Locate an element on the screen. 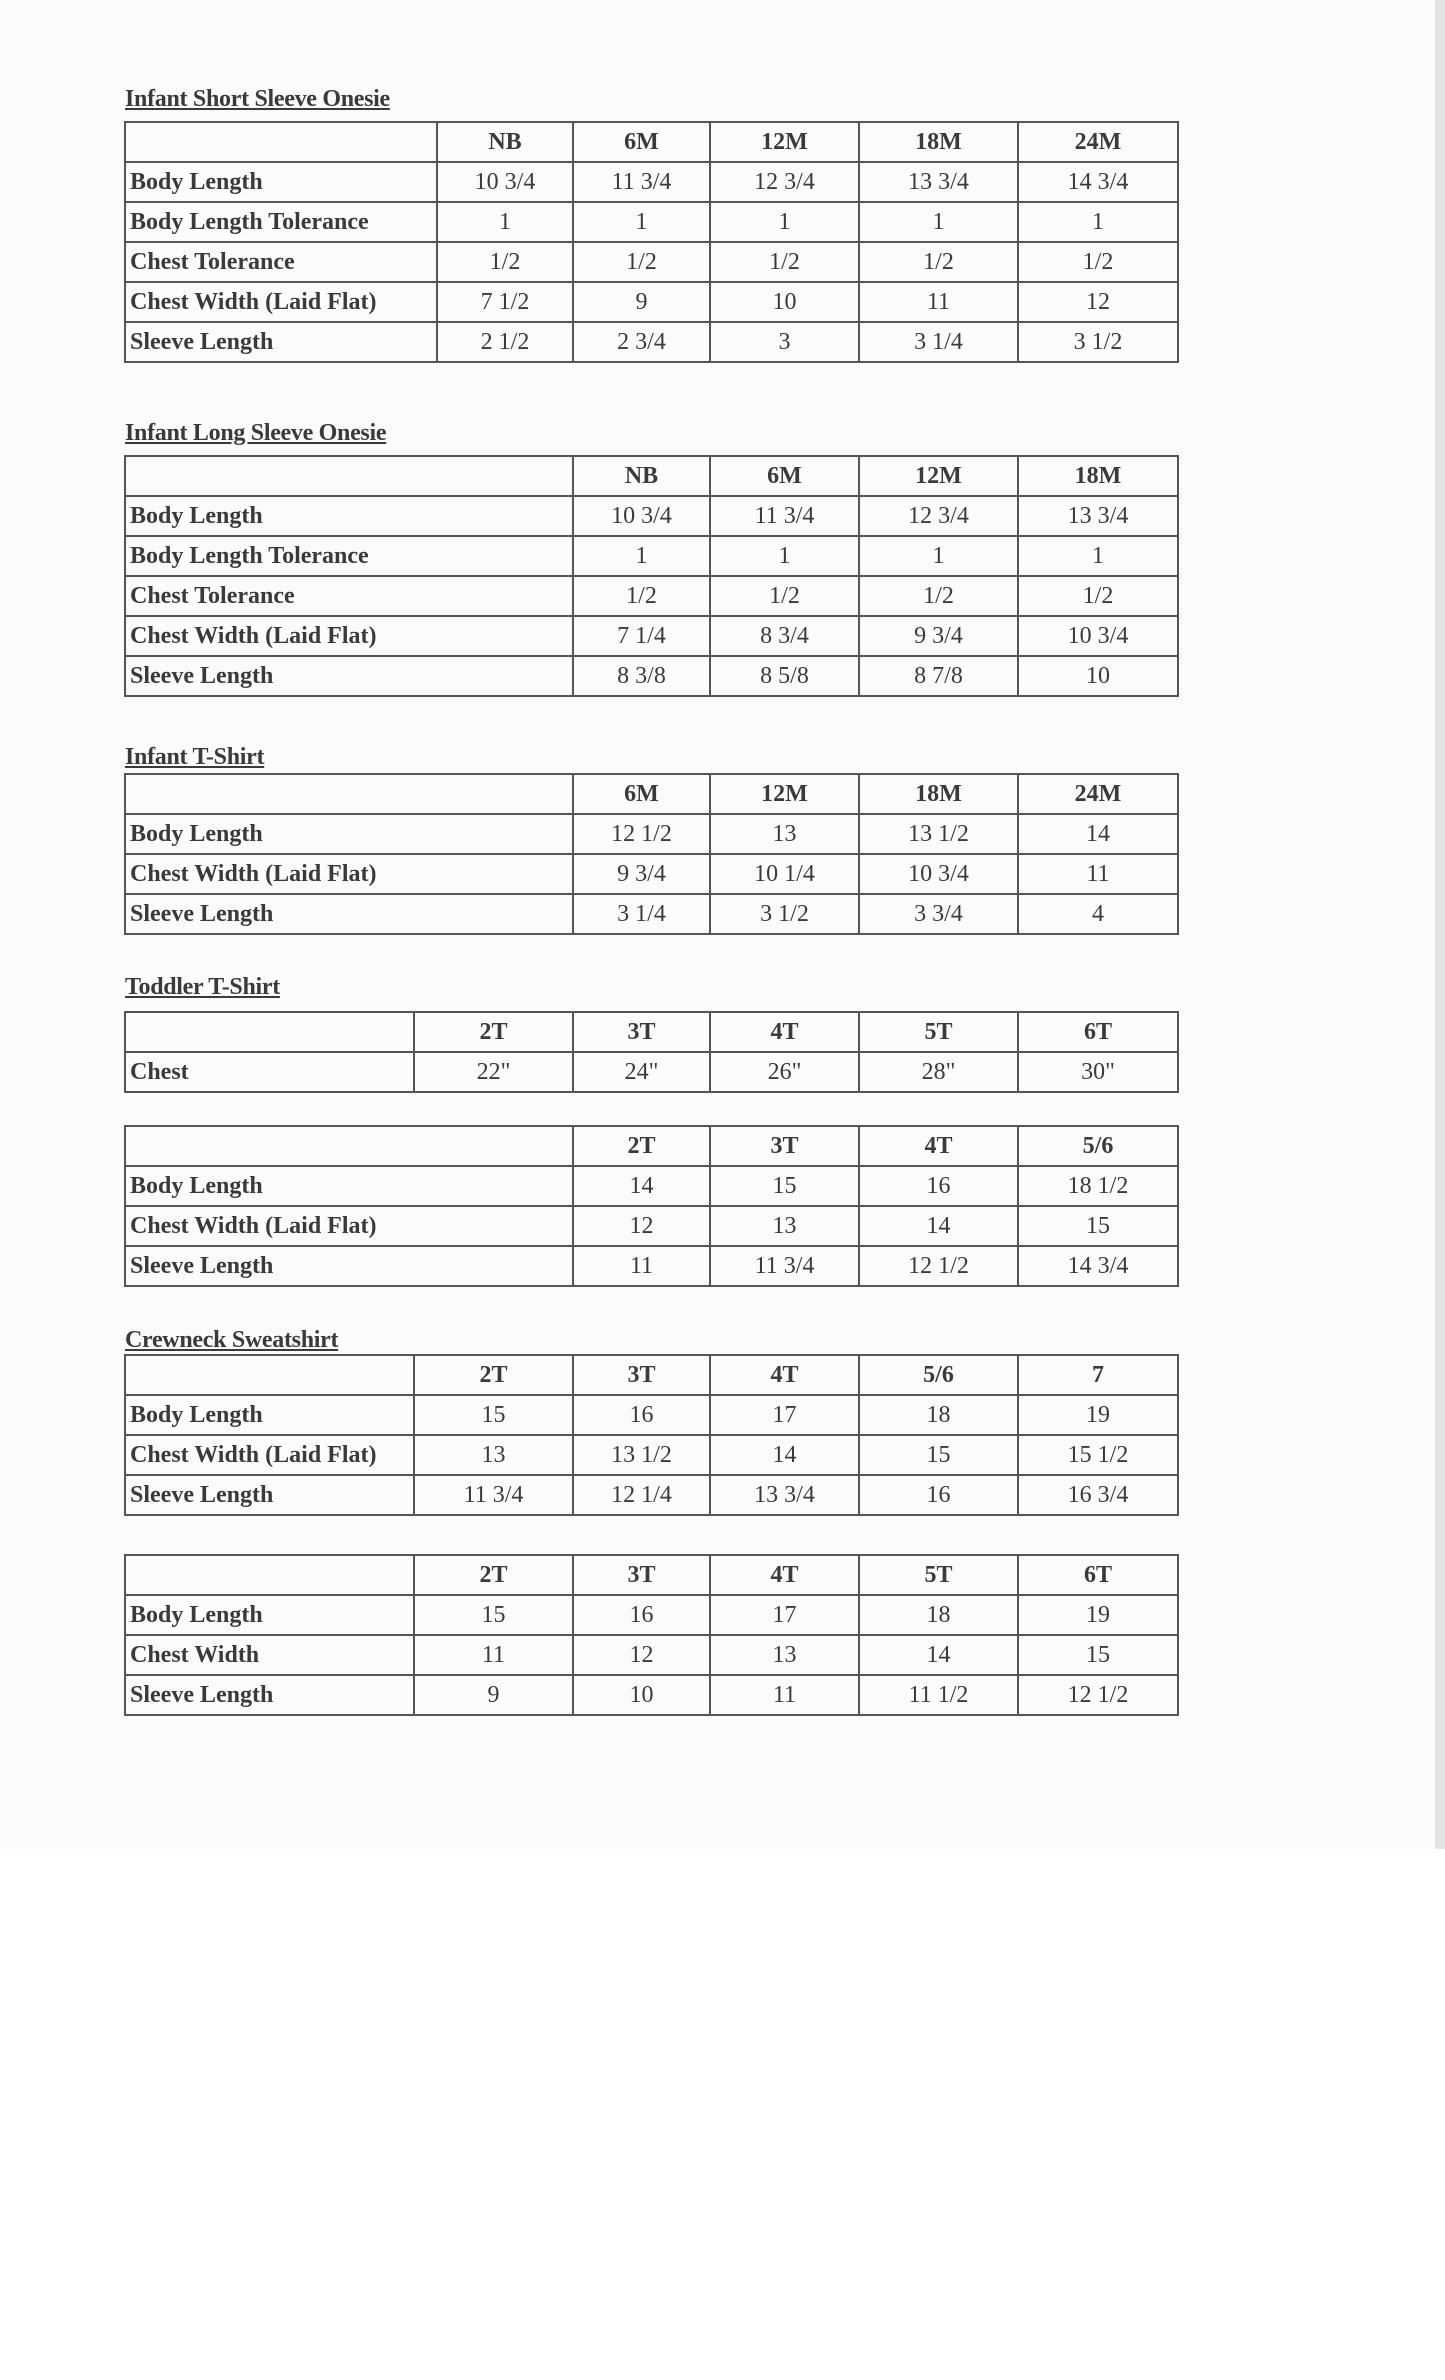 The image size is (1445, 2380). size-header: 5T is located at coordinates (938, 1575).